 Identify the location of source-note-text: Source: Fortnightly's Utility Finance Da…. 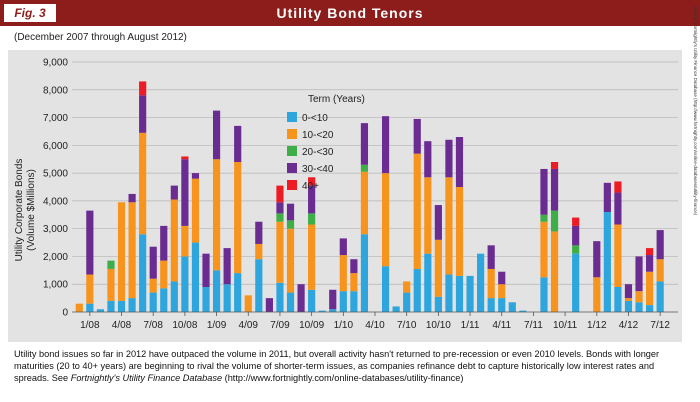
(695, 111).